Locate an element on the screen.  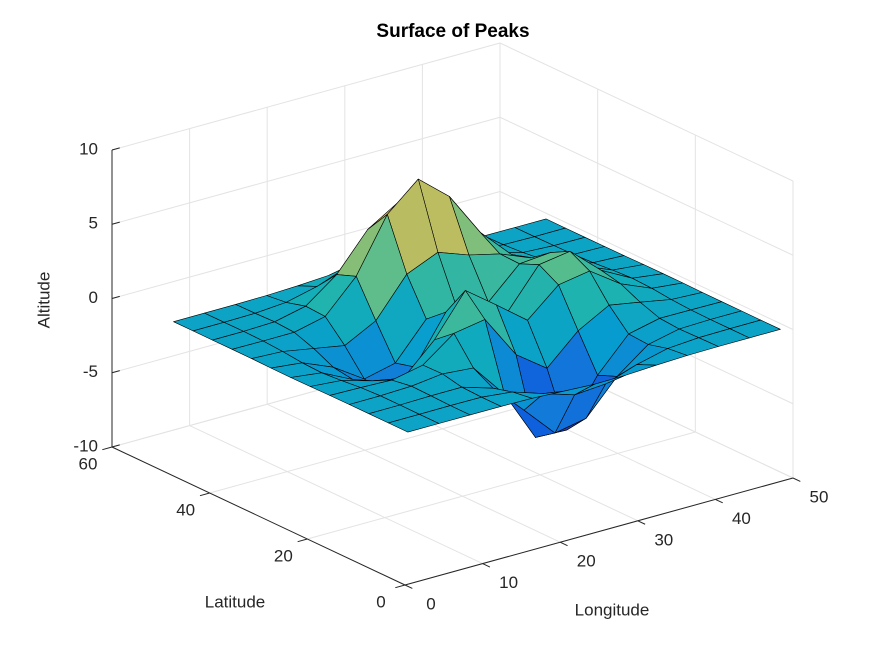
x-tick-label: 50 is located at coordinates (819, 496).